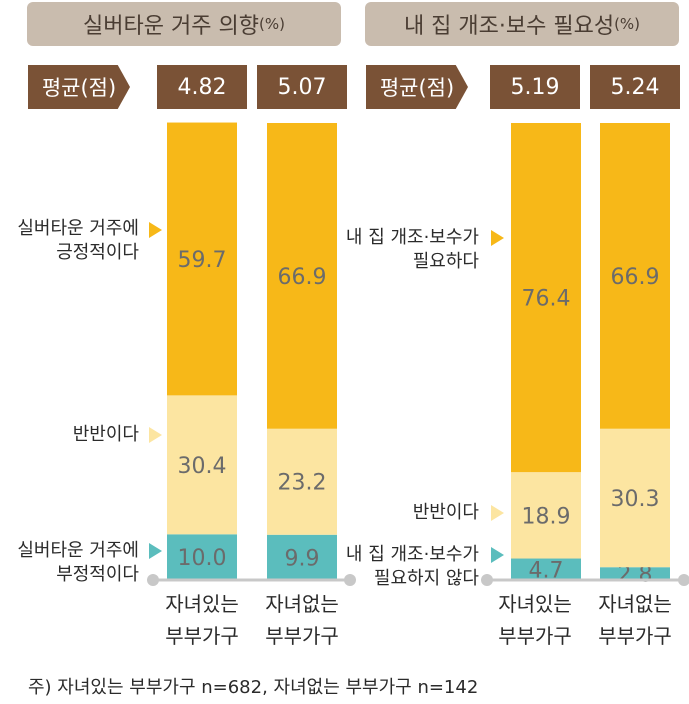  I want to click on left-bar-2-value-1: 9.9, so click(302, 558).